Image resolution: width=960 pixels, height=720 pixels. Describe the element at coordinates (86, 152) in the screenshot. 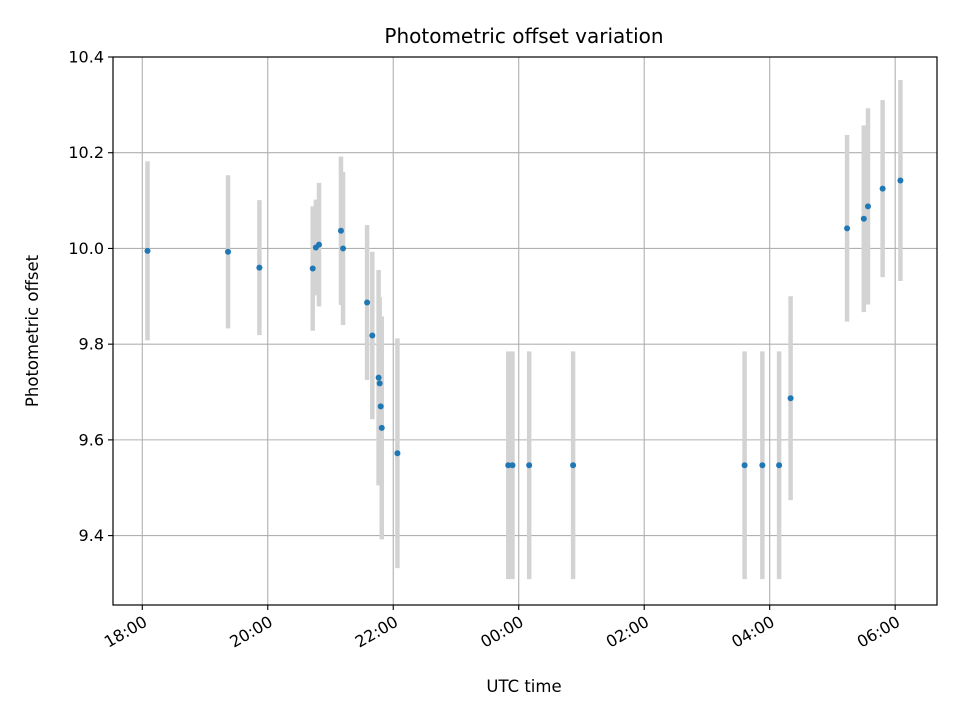

I see `y-tick-label: 10.2` at that location.